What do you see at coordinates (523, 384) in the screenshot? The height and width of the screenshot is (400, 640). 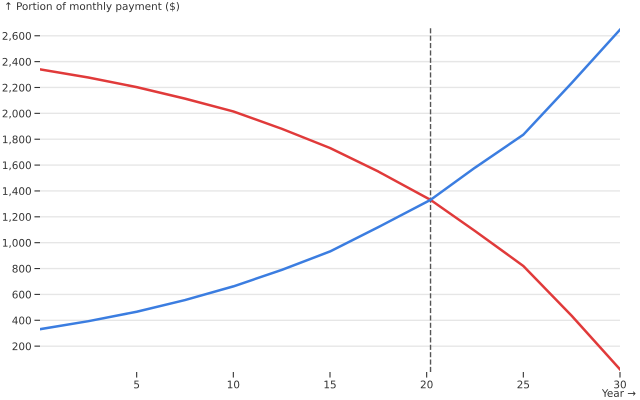 I see `x-tick-label: 25` at bounding box center [523, 384].